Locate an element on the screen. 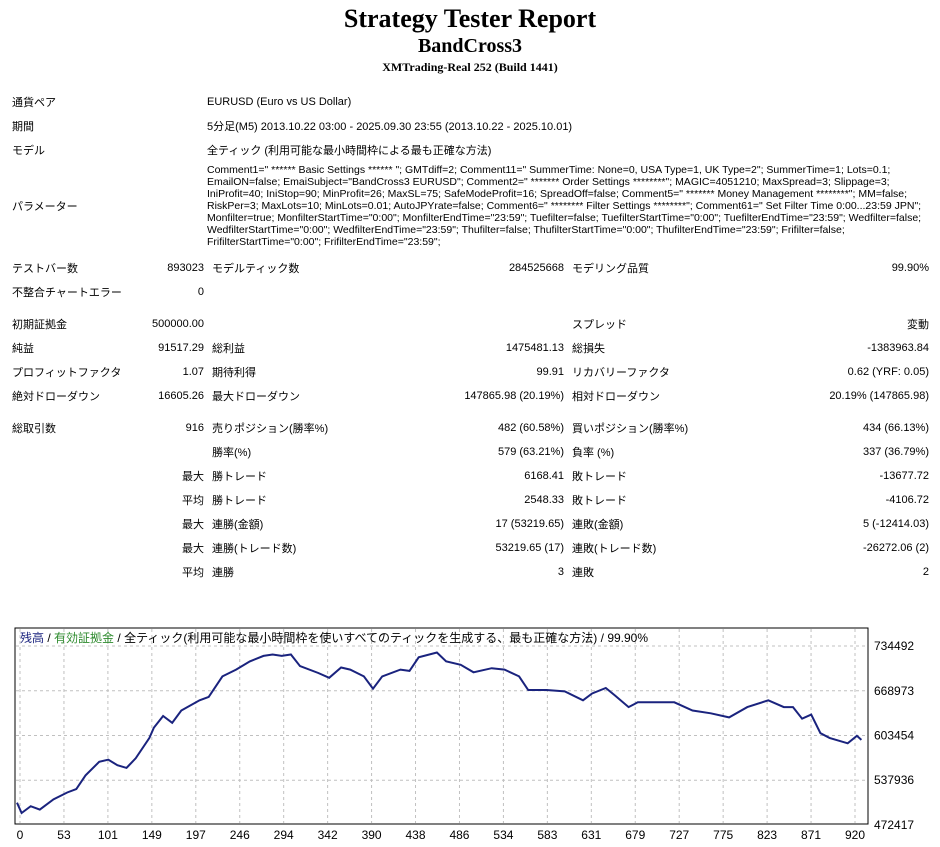 The width and height of the screenshot is (940, 847). label: 連敗(金額) is located at coordinates (598, 525).